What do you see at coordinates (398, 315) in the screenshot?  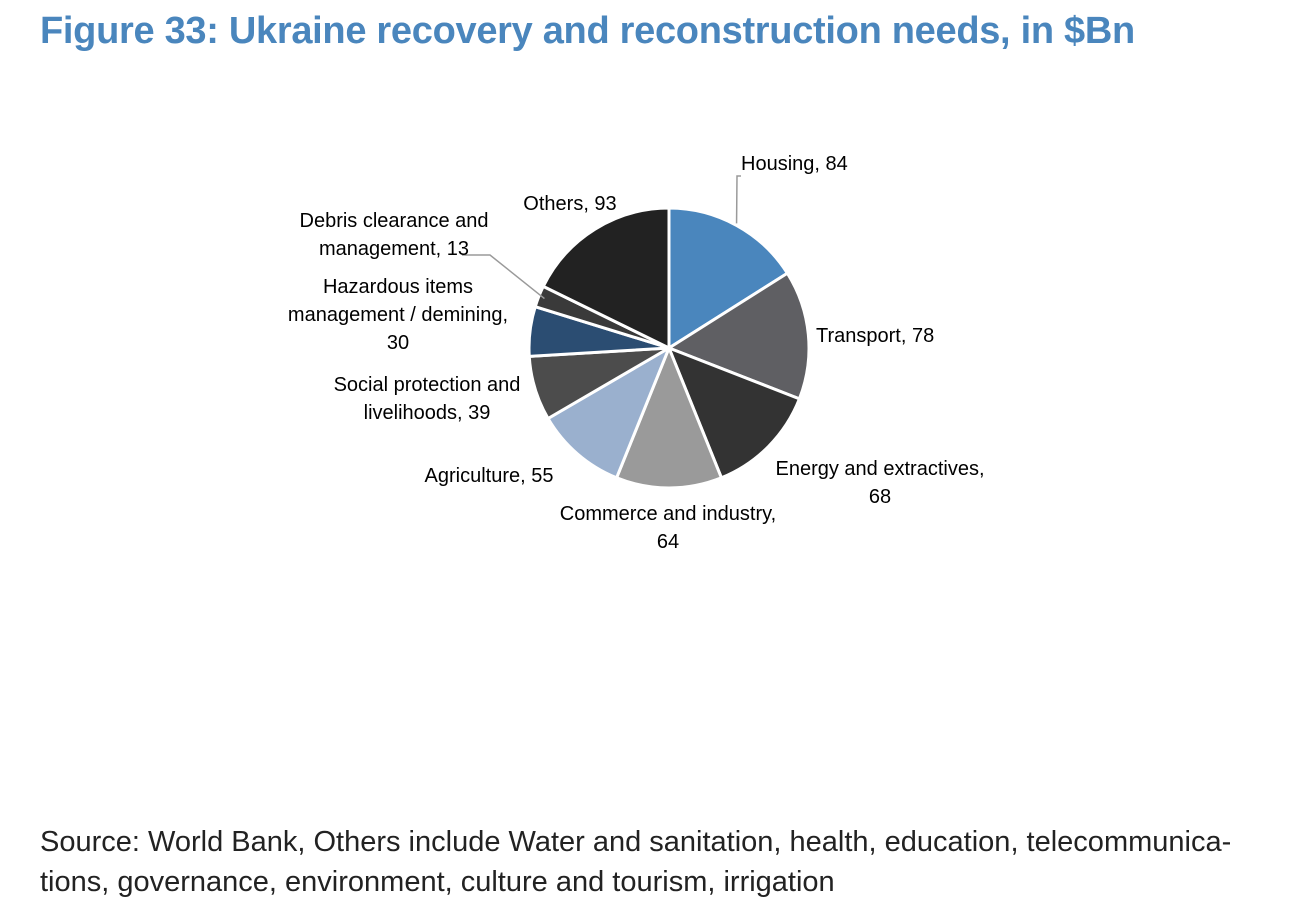 I see `data-label-hazardous-items-management-demining: Hazardous items management / demining, 30` at bounding box center [398, 315].